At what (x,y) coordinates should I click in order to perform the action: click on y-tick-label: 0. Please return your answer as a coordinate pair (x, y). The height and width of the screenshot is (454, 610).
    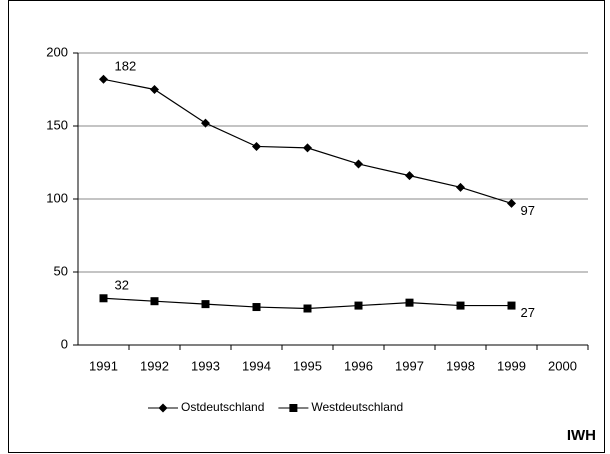
    Looking at the image, I should click on (64, 343).